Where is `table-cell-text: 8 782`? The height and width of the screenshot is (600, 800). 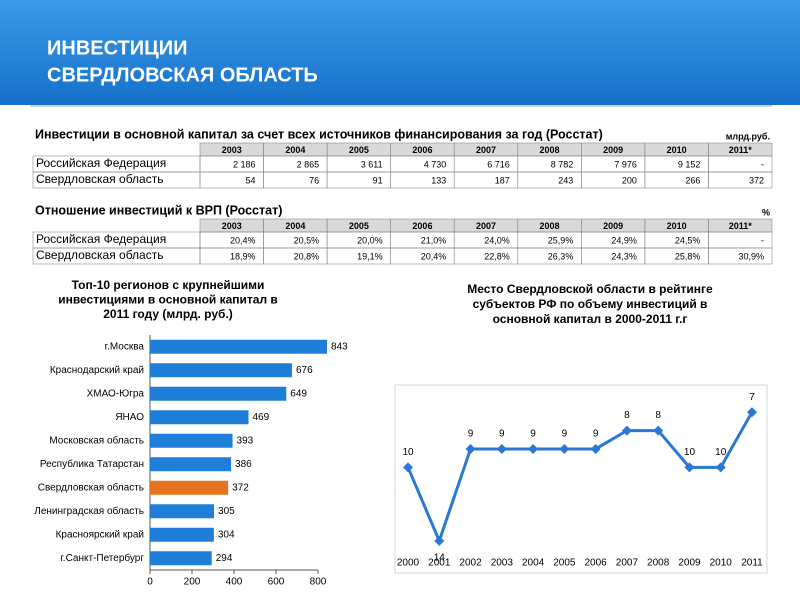 table-cell-text: 8 782 is located at coordinates (562, 164).